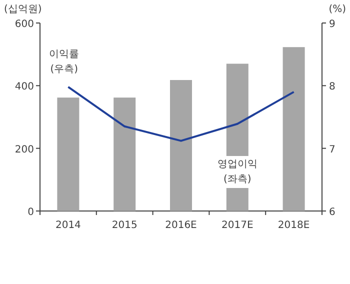  I want to click on y2-tick-label: 9, so click(332, 24).